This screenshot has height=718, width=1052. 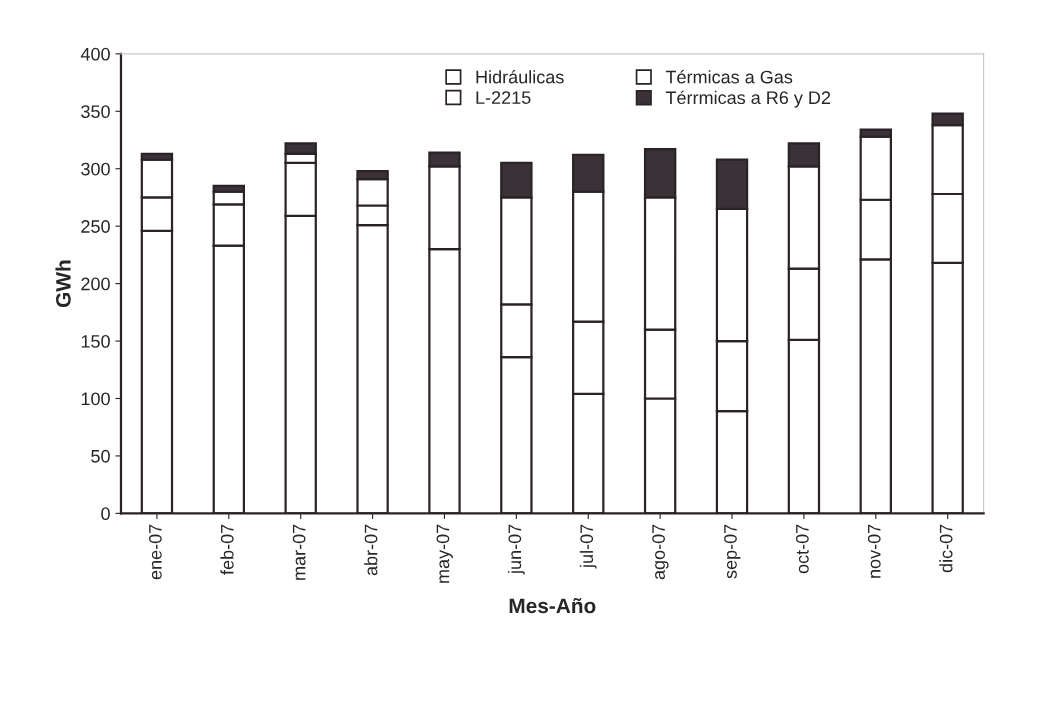 I want to click on y-tick-label: 0, so click(x=105, y=514).